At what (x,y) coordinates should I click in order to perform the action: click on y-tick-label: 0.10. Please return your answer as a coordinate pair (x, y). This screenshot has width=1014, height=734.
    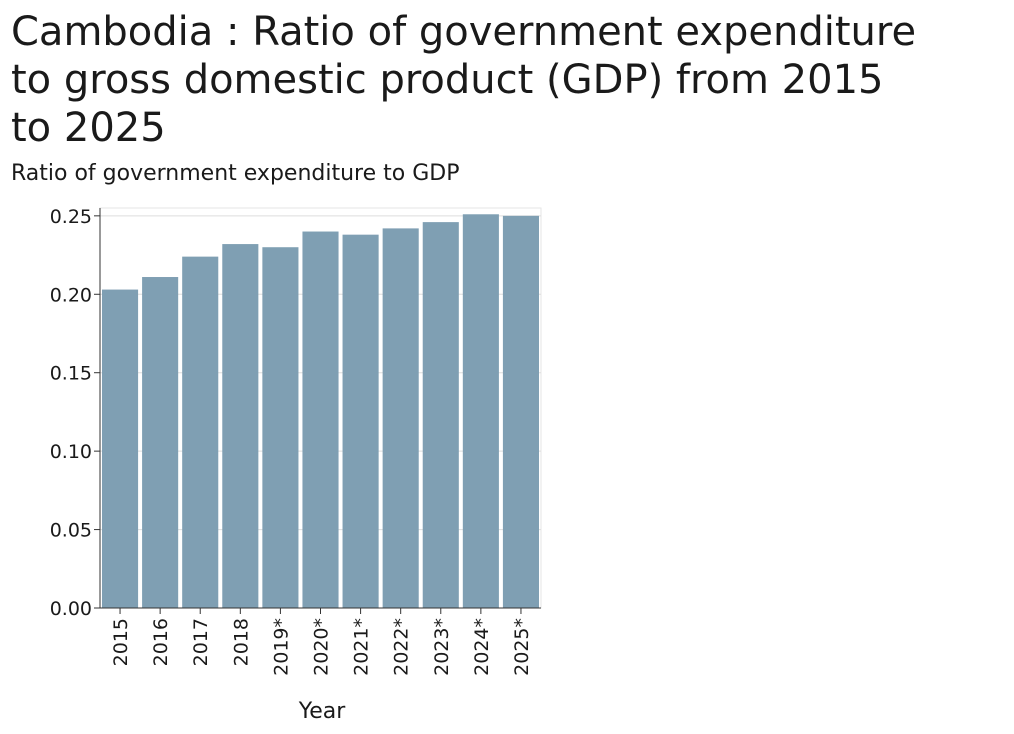
    Looking at the image, I should click on (71, 452).